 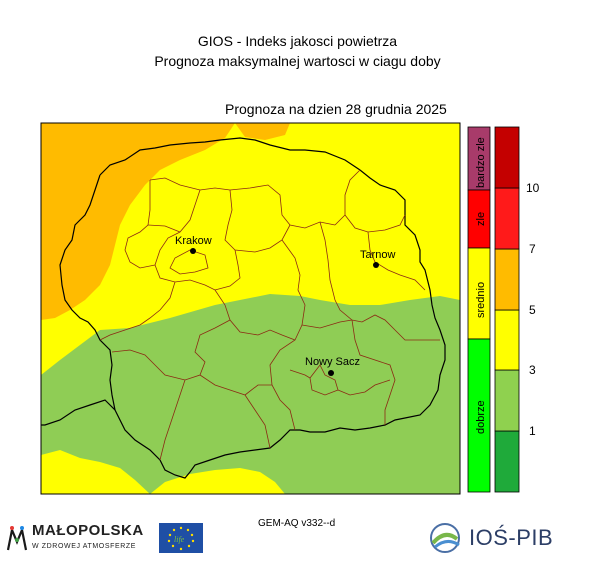 I want to click on life-text: life, so click(x=179, y=539).